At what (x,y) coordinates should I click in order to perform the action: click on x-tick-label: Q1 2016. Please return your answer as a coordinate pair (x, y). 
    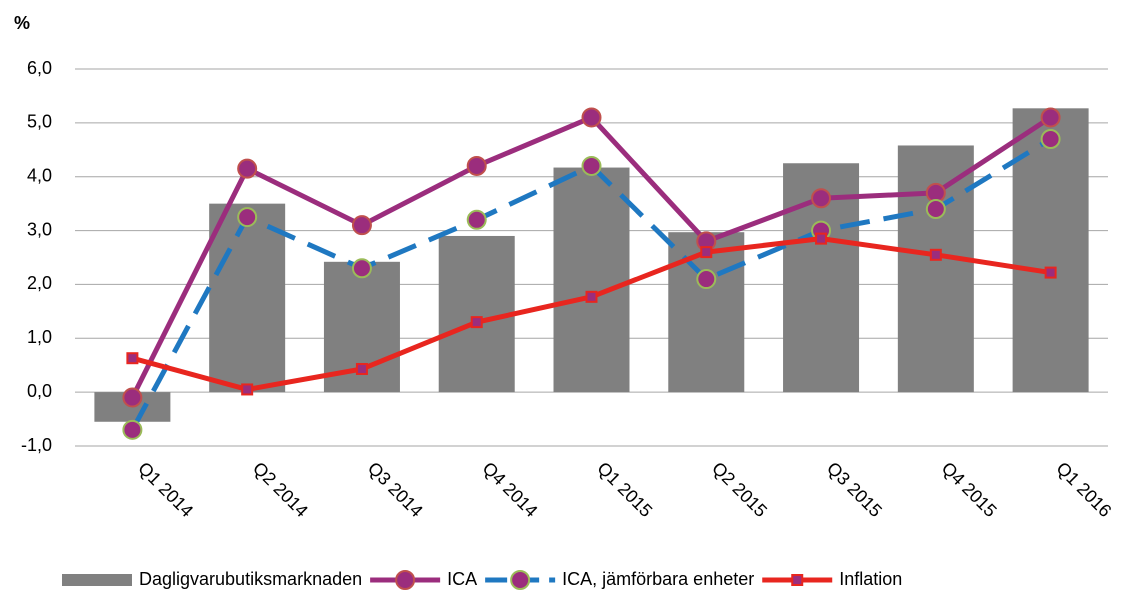
    Looking at the image, I should click on (1083, 489).